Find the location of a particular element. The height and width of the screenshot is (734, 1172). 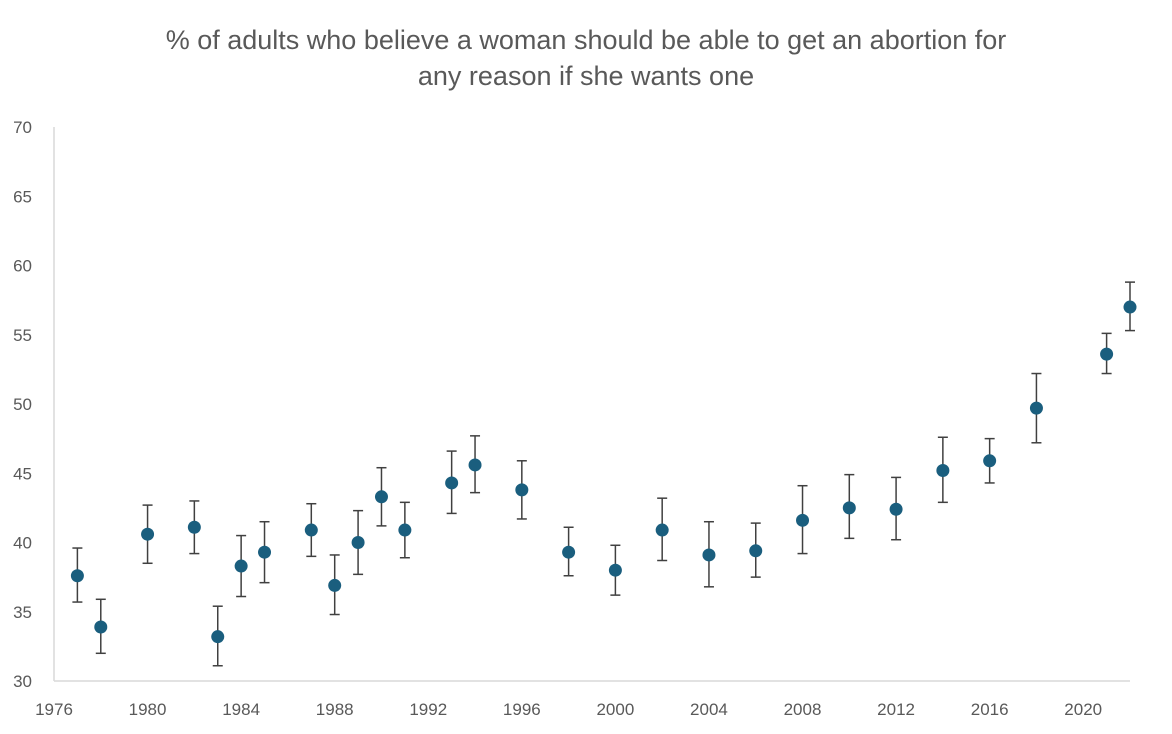

y-tick-label: 55 is located at coordinates (22, 335).